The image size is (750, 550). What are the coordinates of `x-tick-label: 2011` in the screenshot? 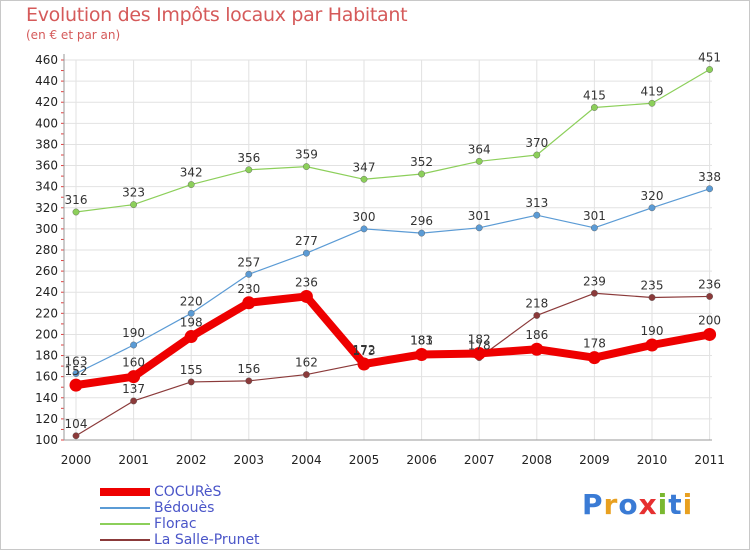 It's located at (709, 460).